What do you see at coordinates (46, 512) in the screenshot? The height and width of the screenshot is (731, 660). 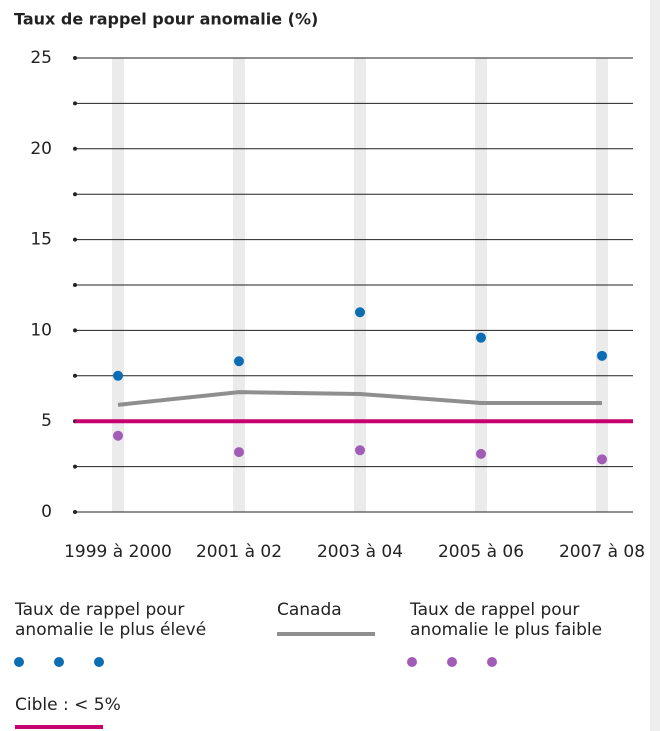 I see `y-tick-label: 0` at bounding box center [46, 512].